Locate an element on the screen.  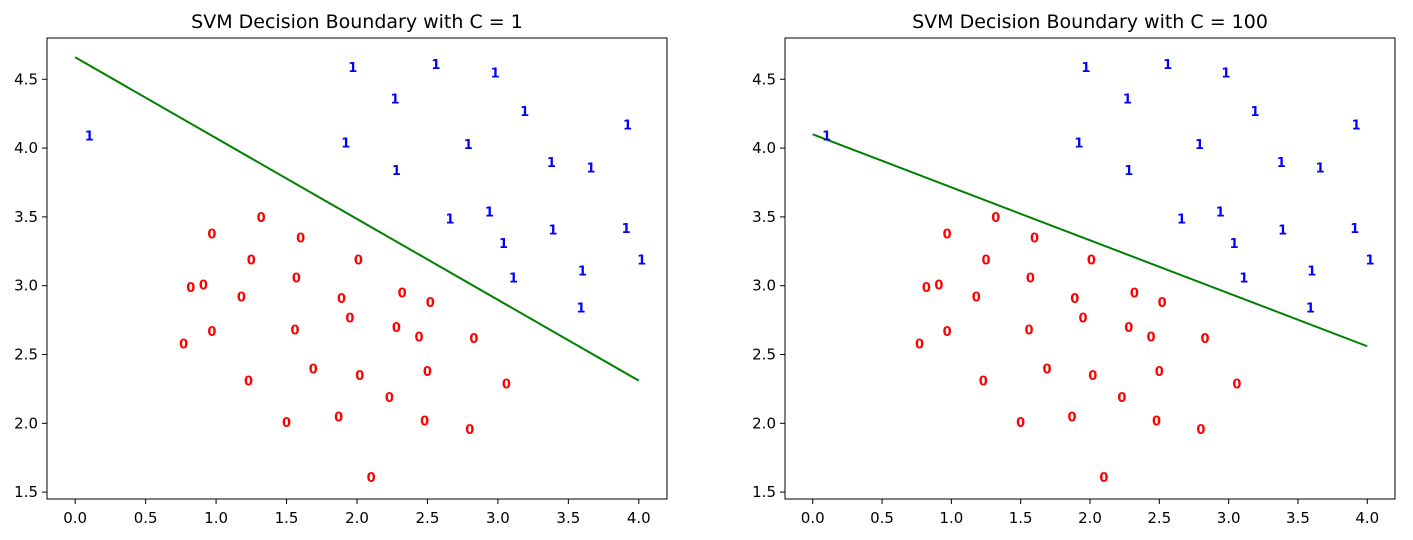
y-tick-label: 2.5 is located at coordinates (764, 355).